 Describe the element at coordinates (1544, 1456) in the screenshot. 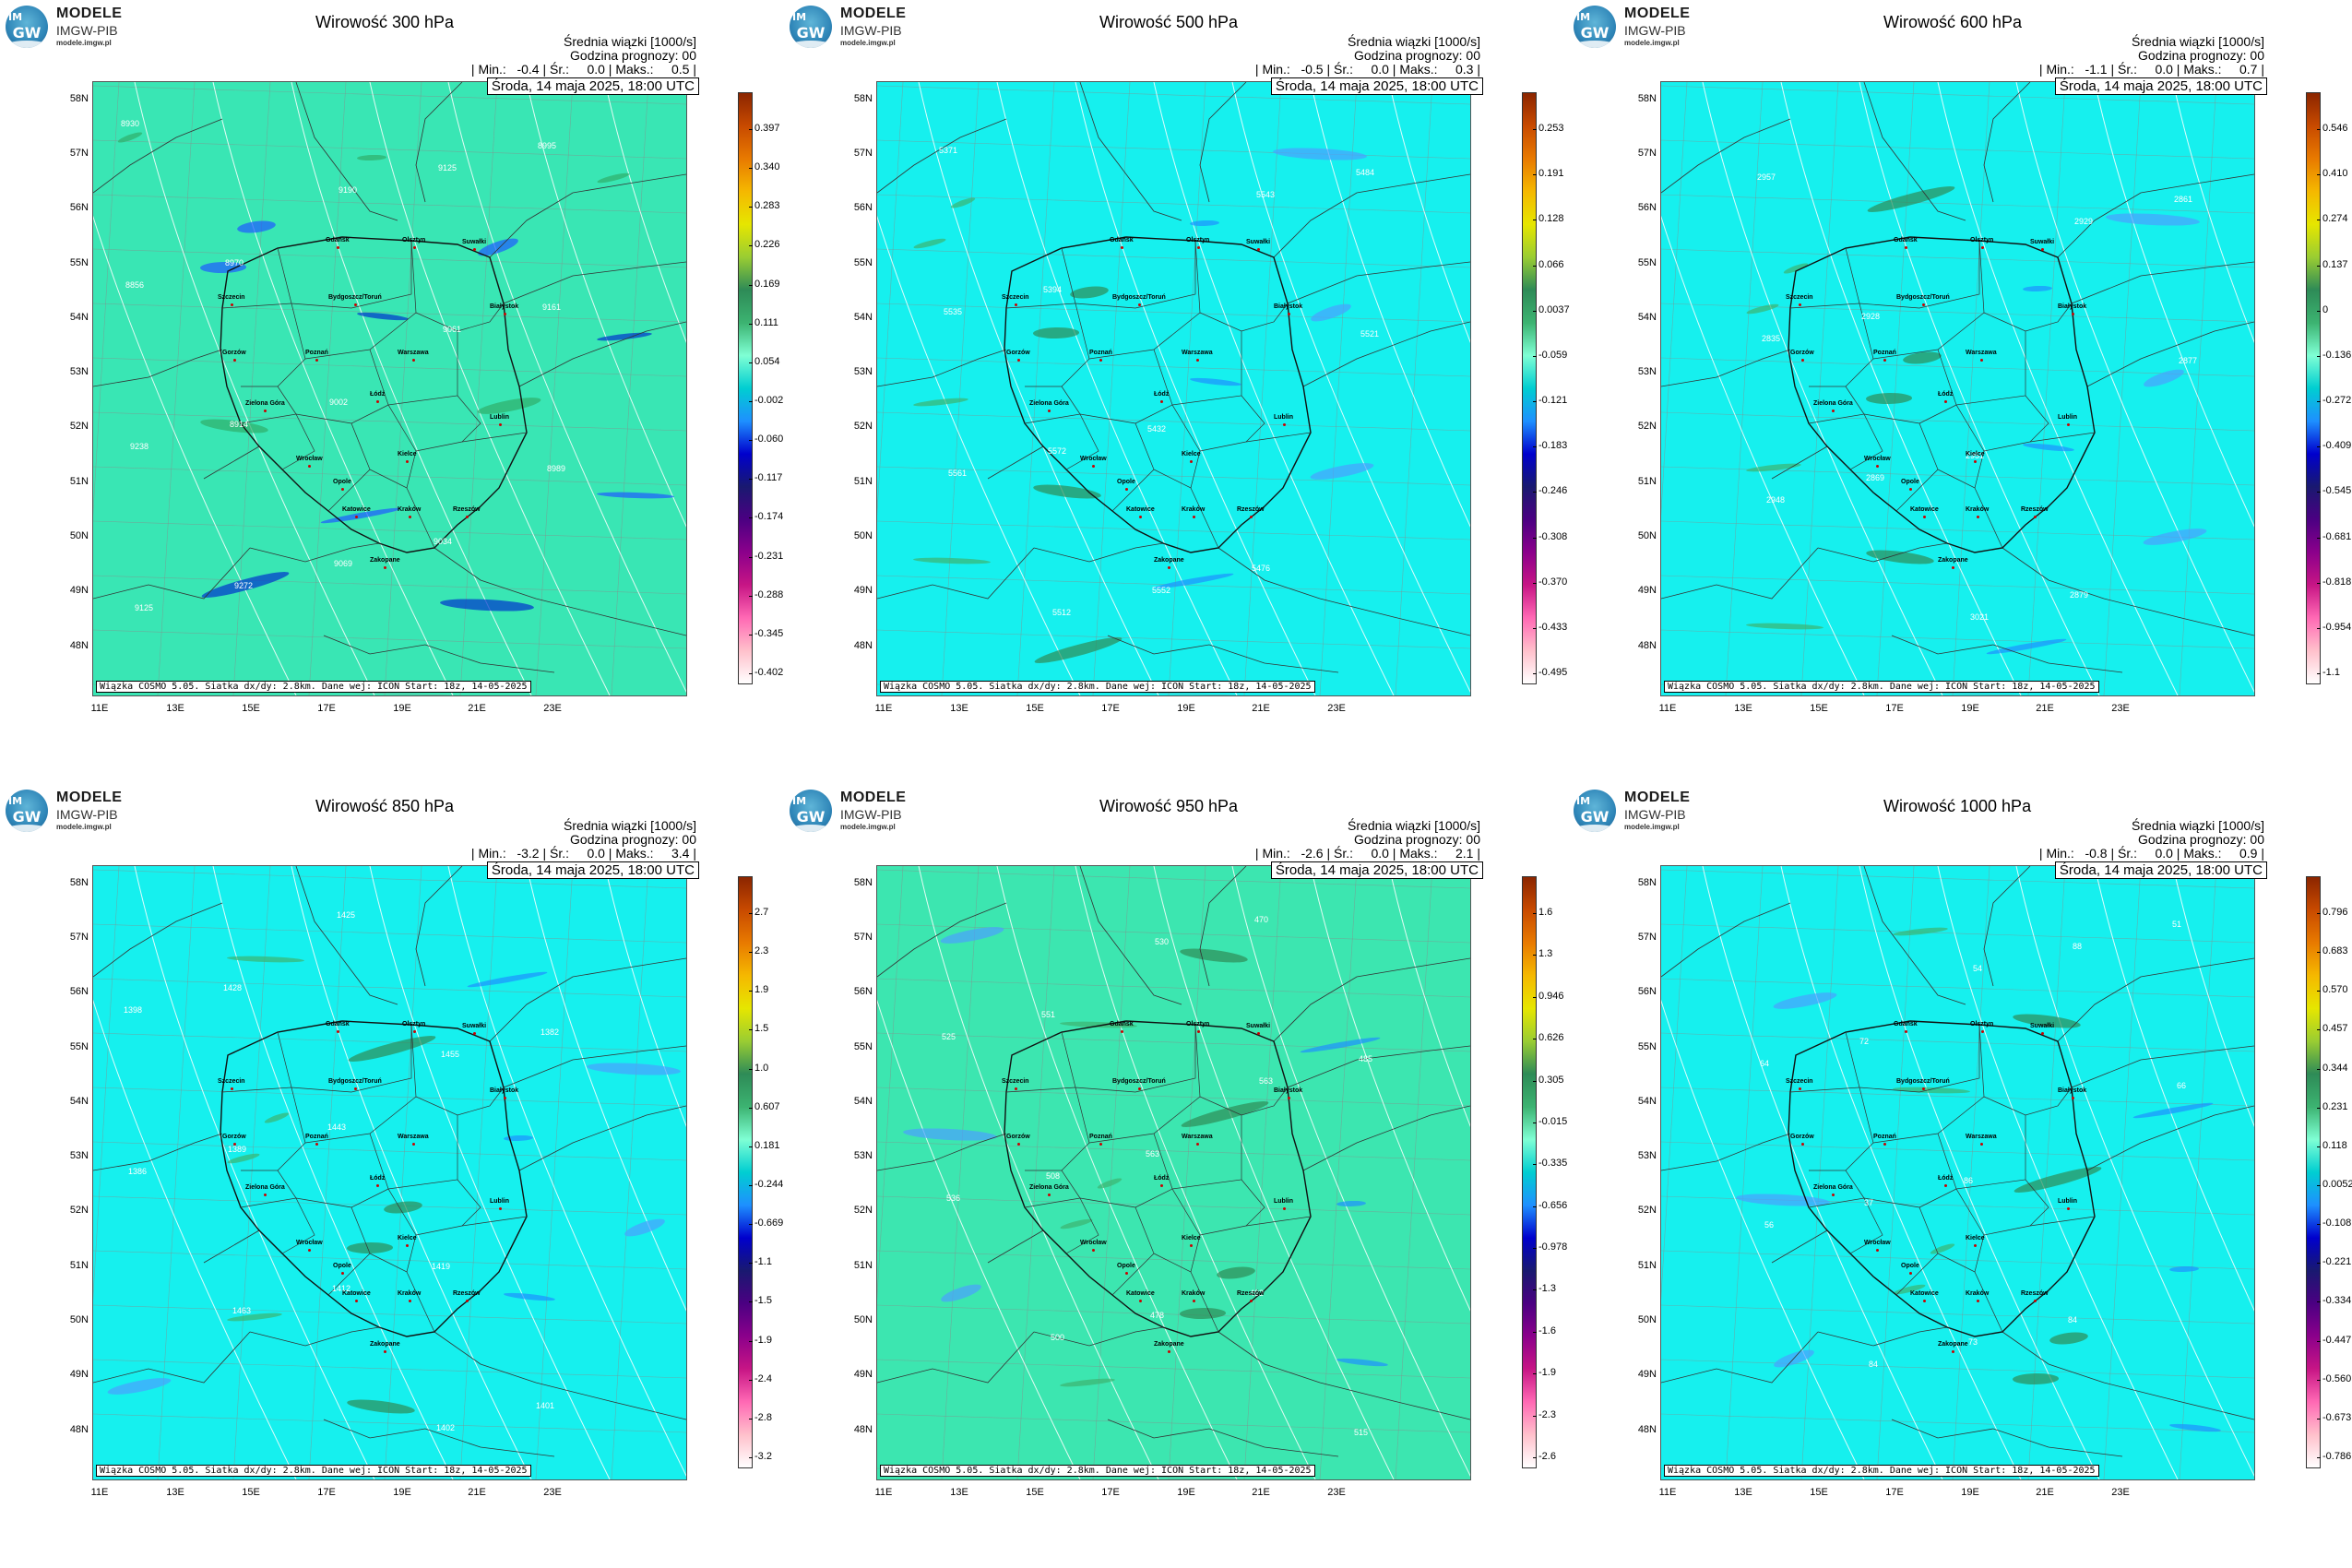

I see `colorbar-tick-label: -2.6` at that location.